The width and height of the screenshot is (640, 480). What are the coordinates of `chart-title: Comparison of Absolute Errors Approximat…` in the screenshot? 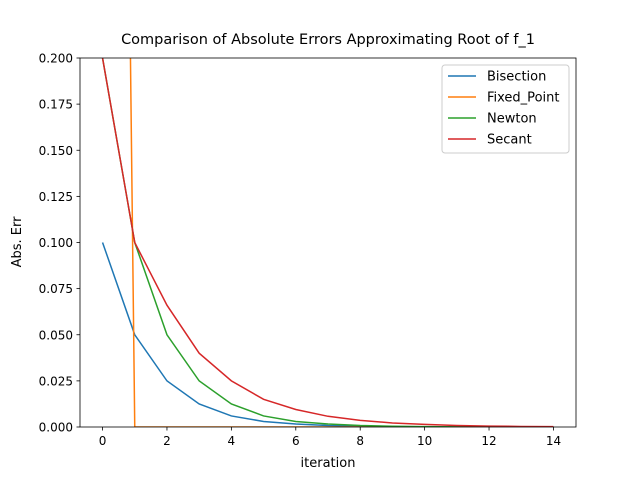 It's located at (328, 40).